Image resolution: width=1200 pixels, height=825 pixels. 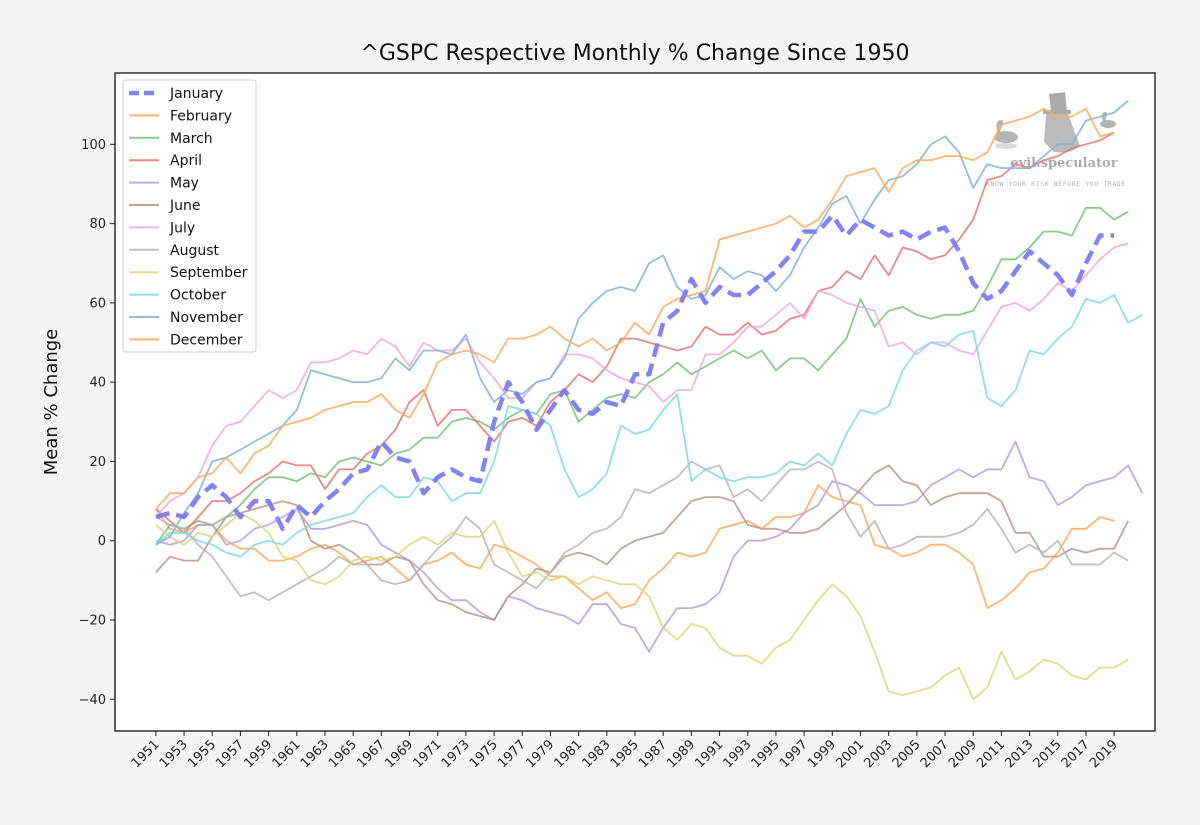 What do you see at coordinates (206, 340) in the screenshot?
I see `legend-label-december: December` at bounding box center [206, 340].